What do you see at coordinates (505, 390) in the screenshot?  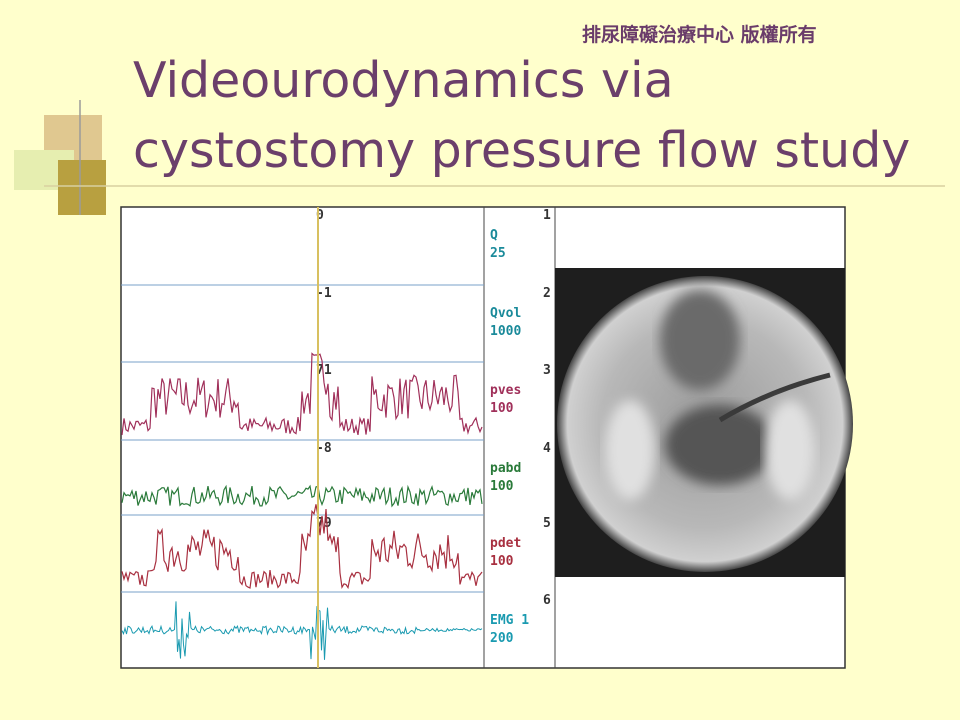 I see `channel-name: pves` at bounding box center [505, 390].